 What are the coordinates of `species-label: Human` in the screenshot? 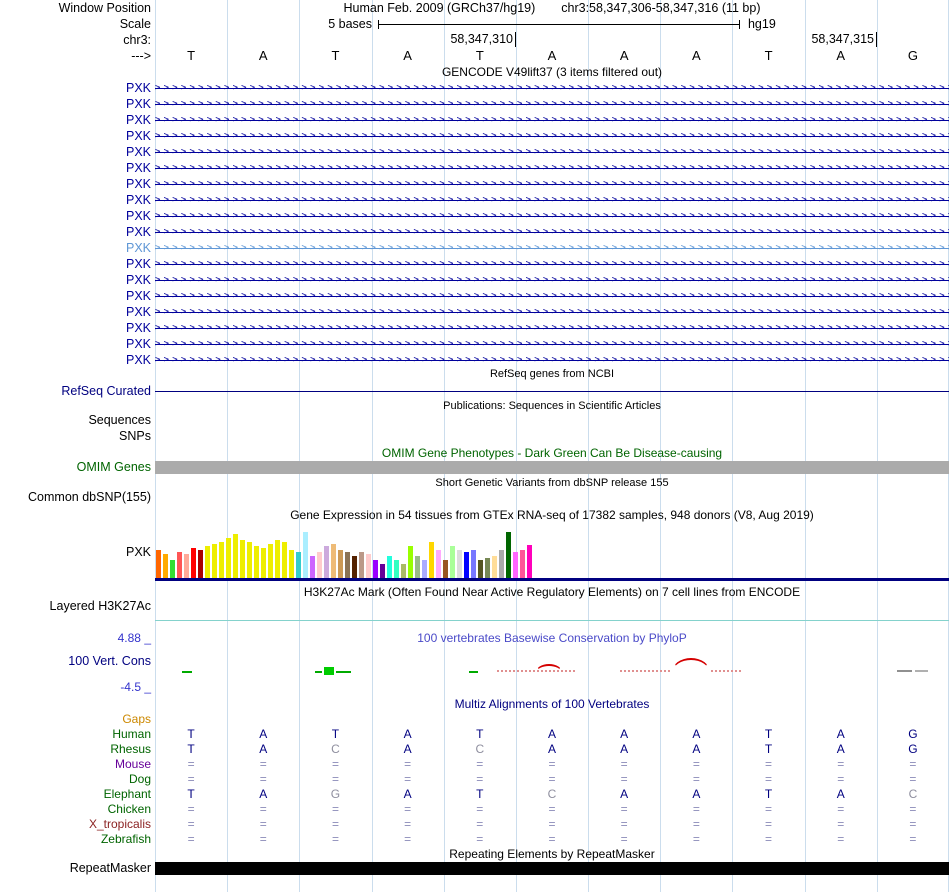 It's located at (131, 734).